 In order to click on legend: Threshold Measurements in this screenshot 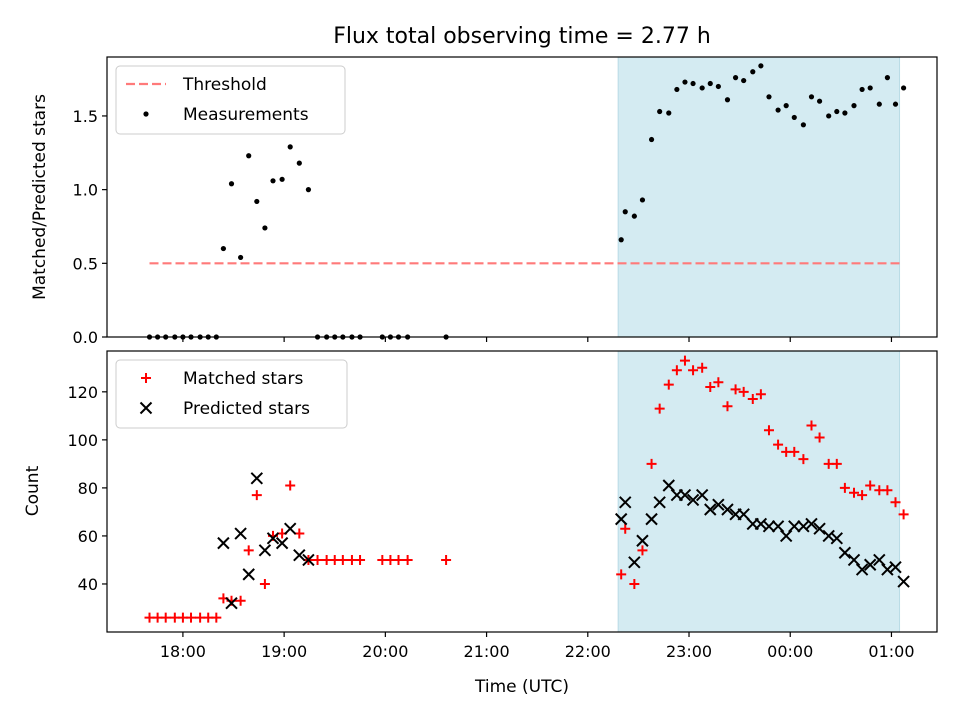, I will do `click(230, 100)`.